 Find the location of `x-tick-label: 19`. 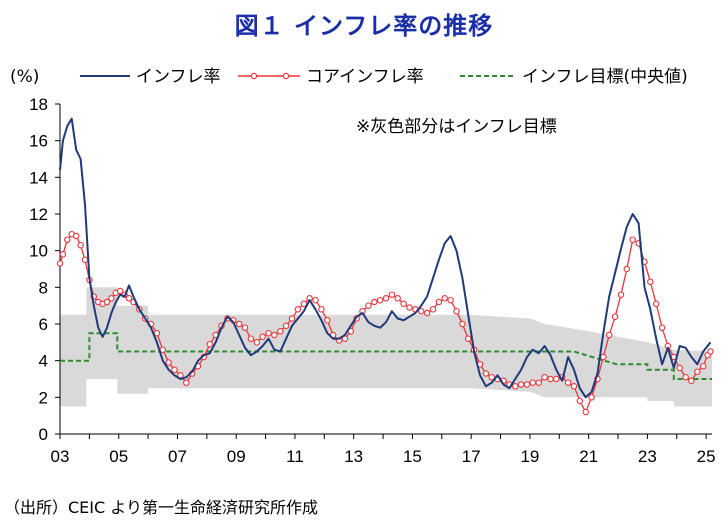

x-tick-label: 19 is located at coordinates (529, 456).